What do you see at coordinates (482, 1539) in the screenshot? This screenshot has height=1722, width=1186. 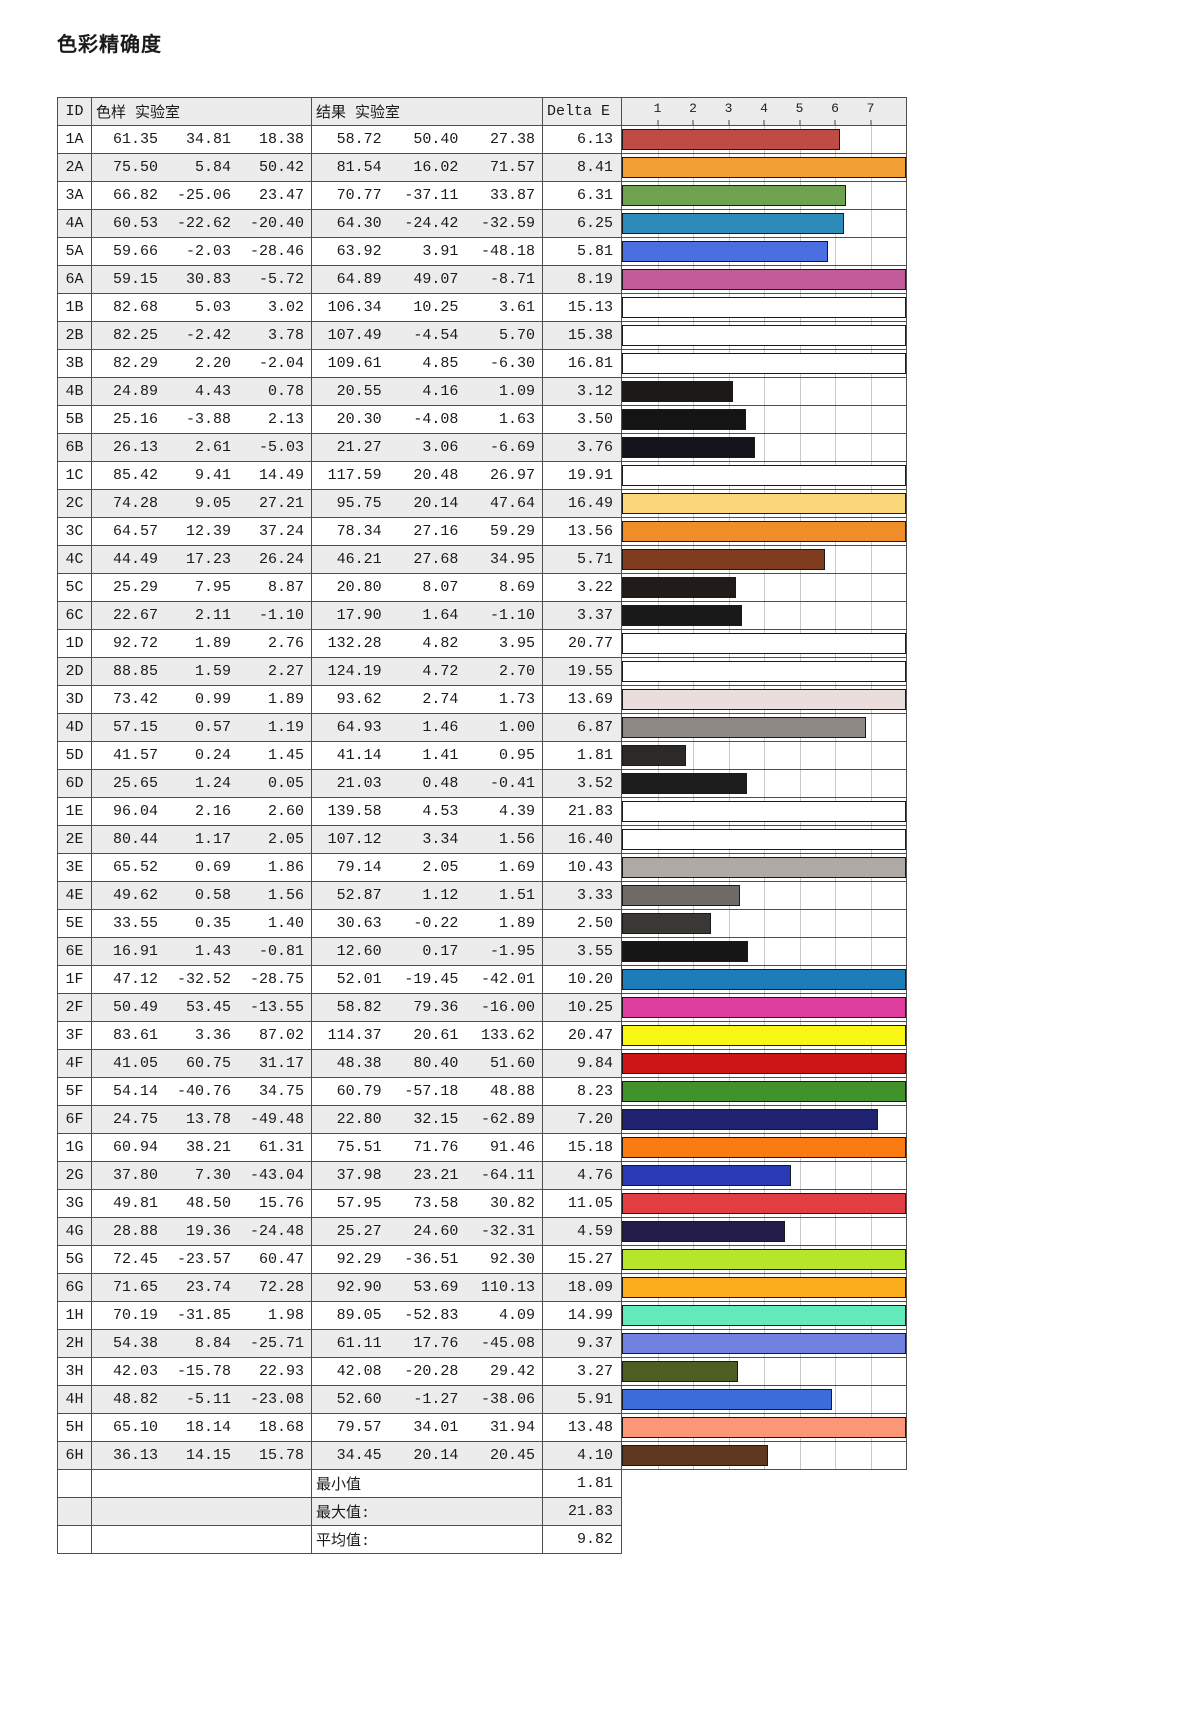 I see `summary-row: 平均值: 9.82` at bounding box center [482, 1539].